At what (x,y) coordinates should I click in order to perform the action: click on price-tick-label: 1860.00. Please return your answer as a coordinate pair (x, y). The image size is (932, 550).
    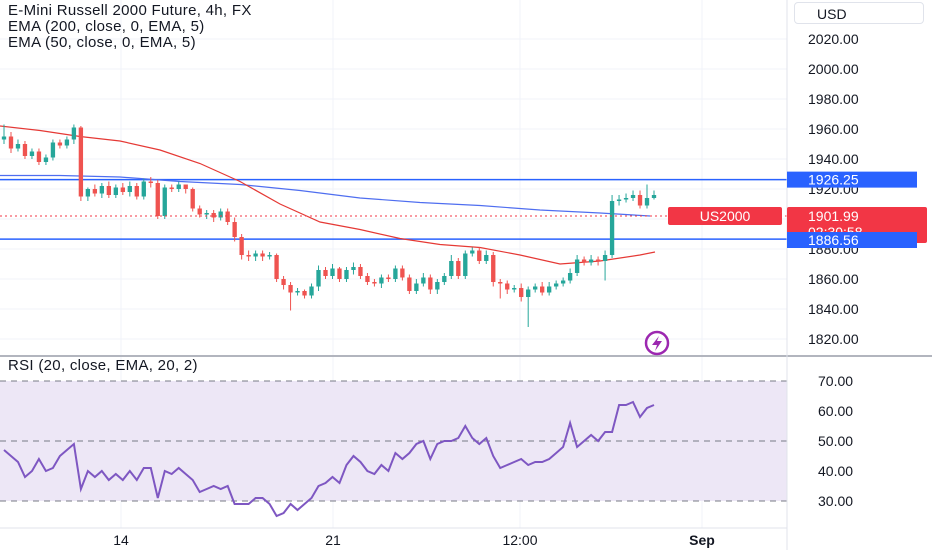
    Looking at the image, I should click on (833, 279).